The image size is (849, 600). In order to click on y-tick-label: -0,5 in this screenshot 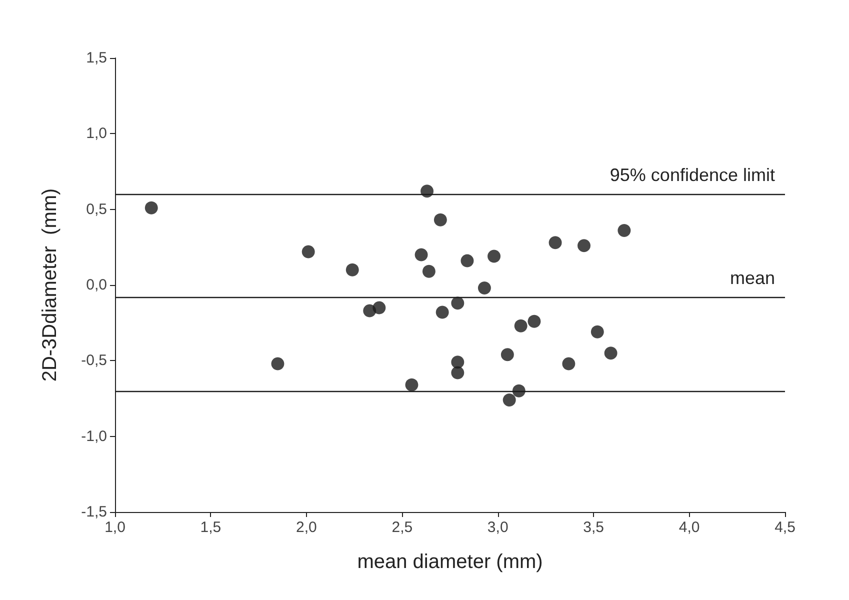, I will do `click(94, 361)`.